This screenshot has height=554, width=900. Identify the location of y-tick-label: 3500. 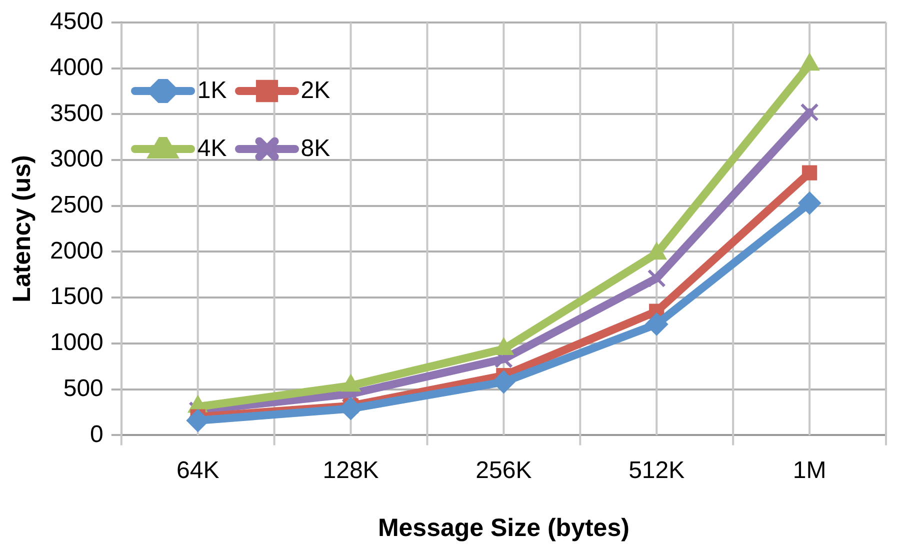
(77, 113).